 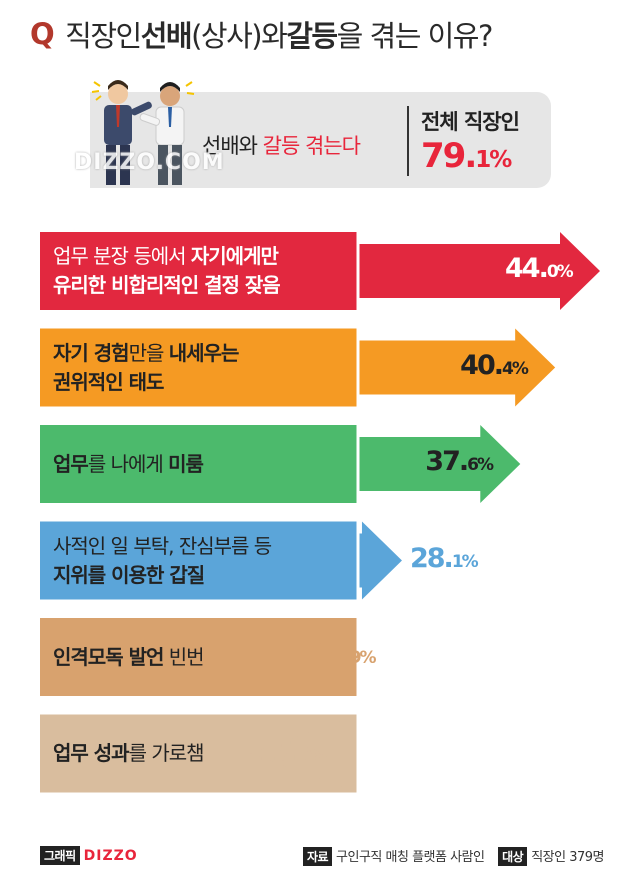 I want to click on bar-label: 업무를 나에게 미룸, so click(x=200, y=464).